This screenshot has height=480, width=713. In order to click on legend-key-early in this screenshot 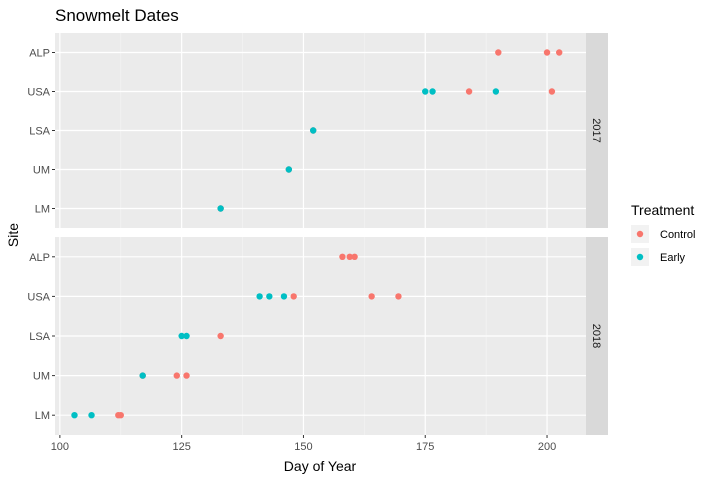, I will do `click(640, 257)`.